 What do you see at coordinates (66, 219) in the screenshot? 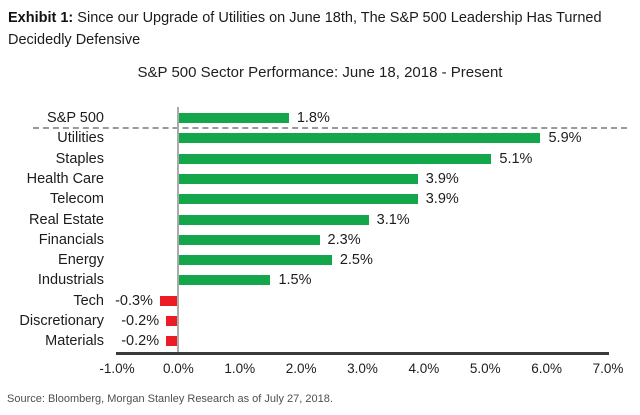
I see `category-label: Real Estate` at bounding box center [66, 219].